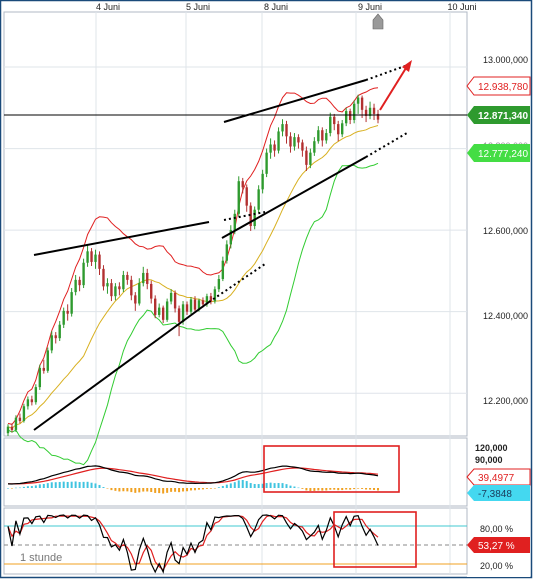 The width and height of the screenshot is (533, 584). I want to click on macd-value: 39,4977, so click(496, 478).